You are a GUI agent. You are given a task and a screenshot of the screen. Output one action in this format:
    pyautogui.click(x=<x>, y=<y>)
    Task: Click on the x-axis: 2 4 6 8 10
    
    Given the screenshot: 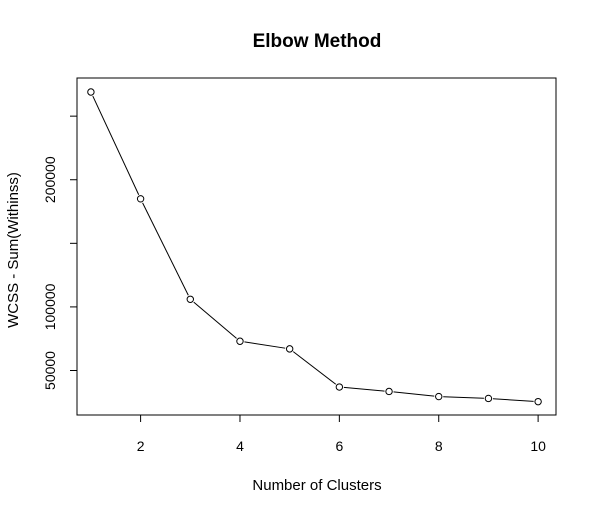 What is the action you would take?
    pyautogui.click(x=341, y=434)
    